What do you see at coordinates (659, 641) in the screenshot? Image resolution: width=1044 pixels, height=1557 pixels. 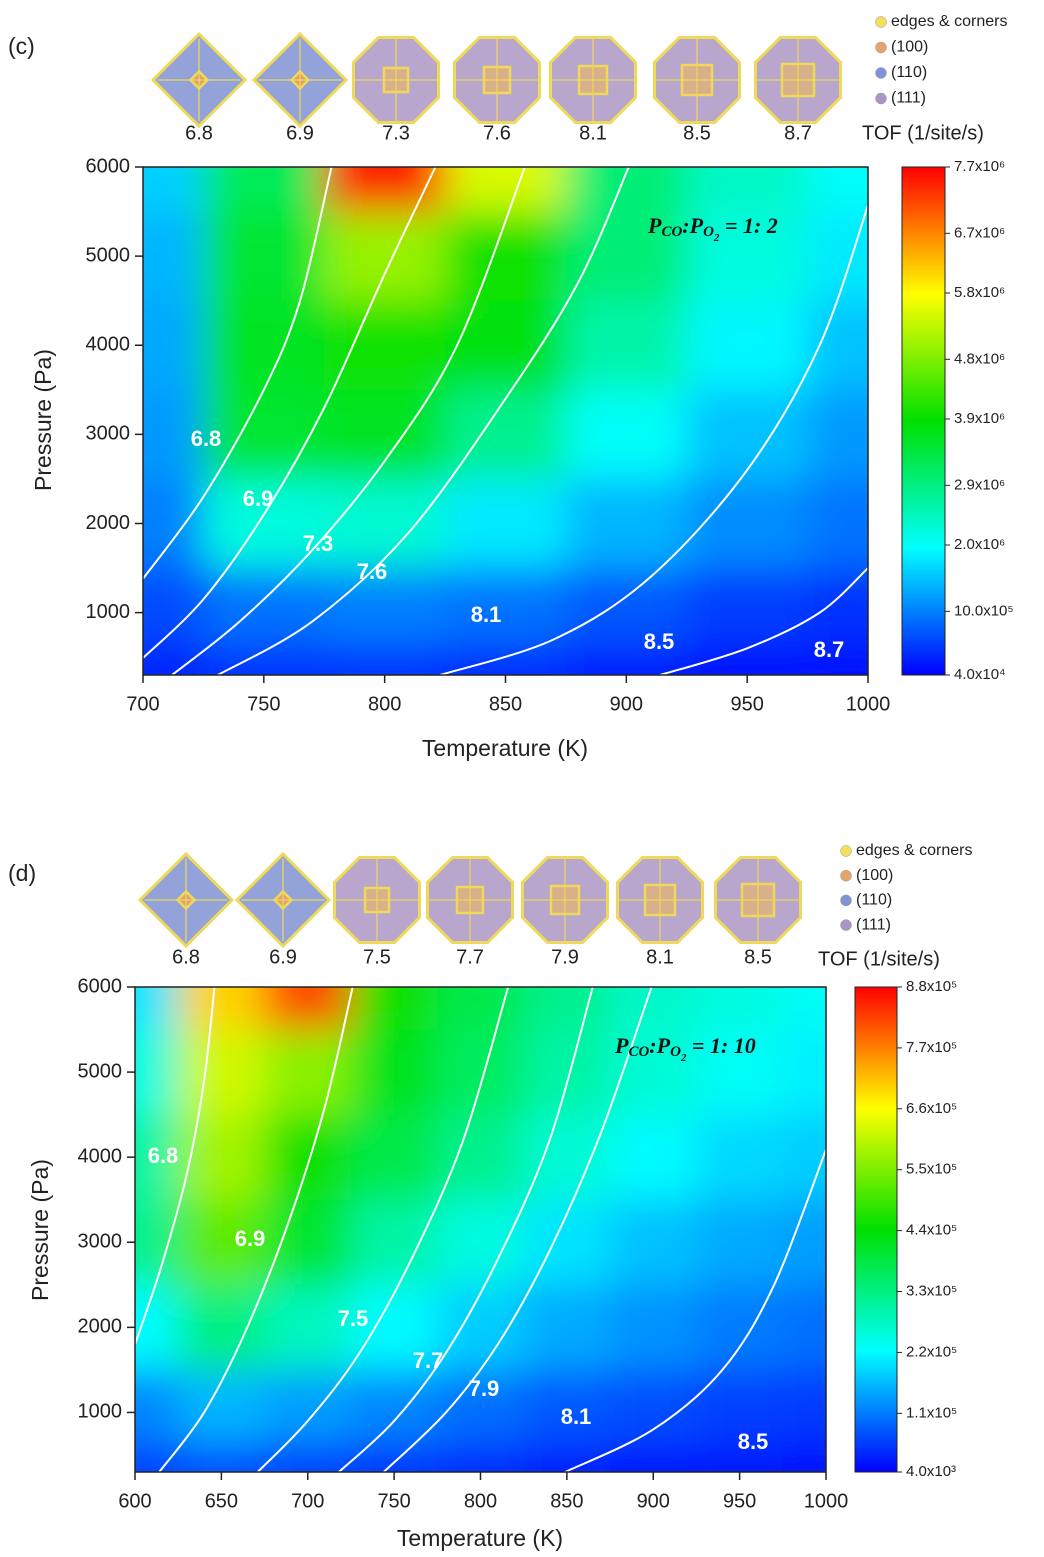 I see `contour-label: 8.5` at bounding box center [659, 641].